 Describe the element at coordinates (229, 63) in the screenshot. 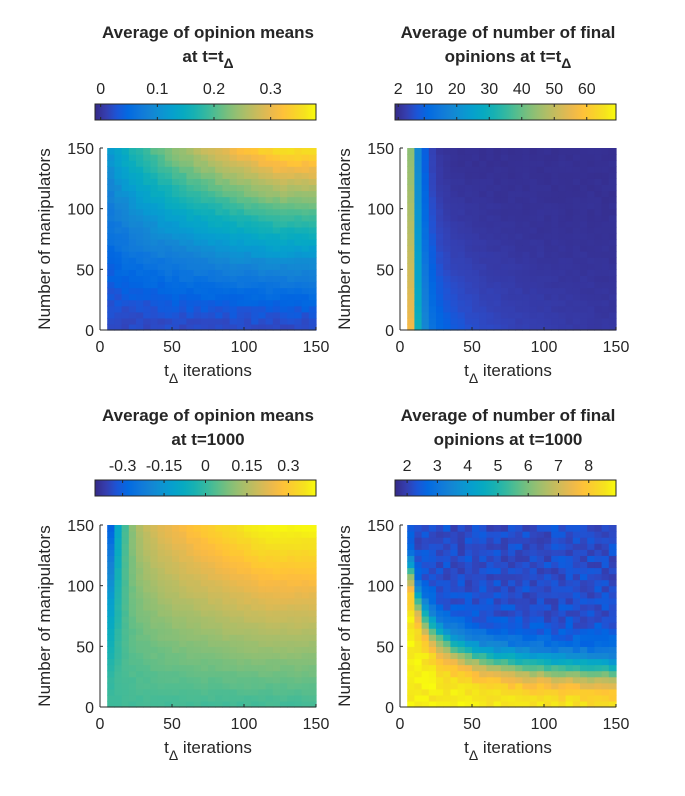

I see `title-subscript: Δ` at that location.